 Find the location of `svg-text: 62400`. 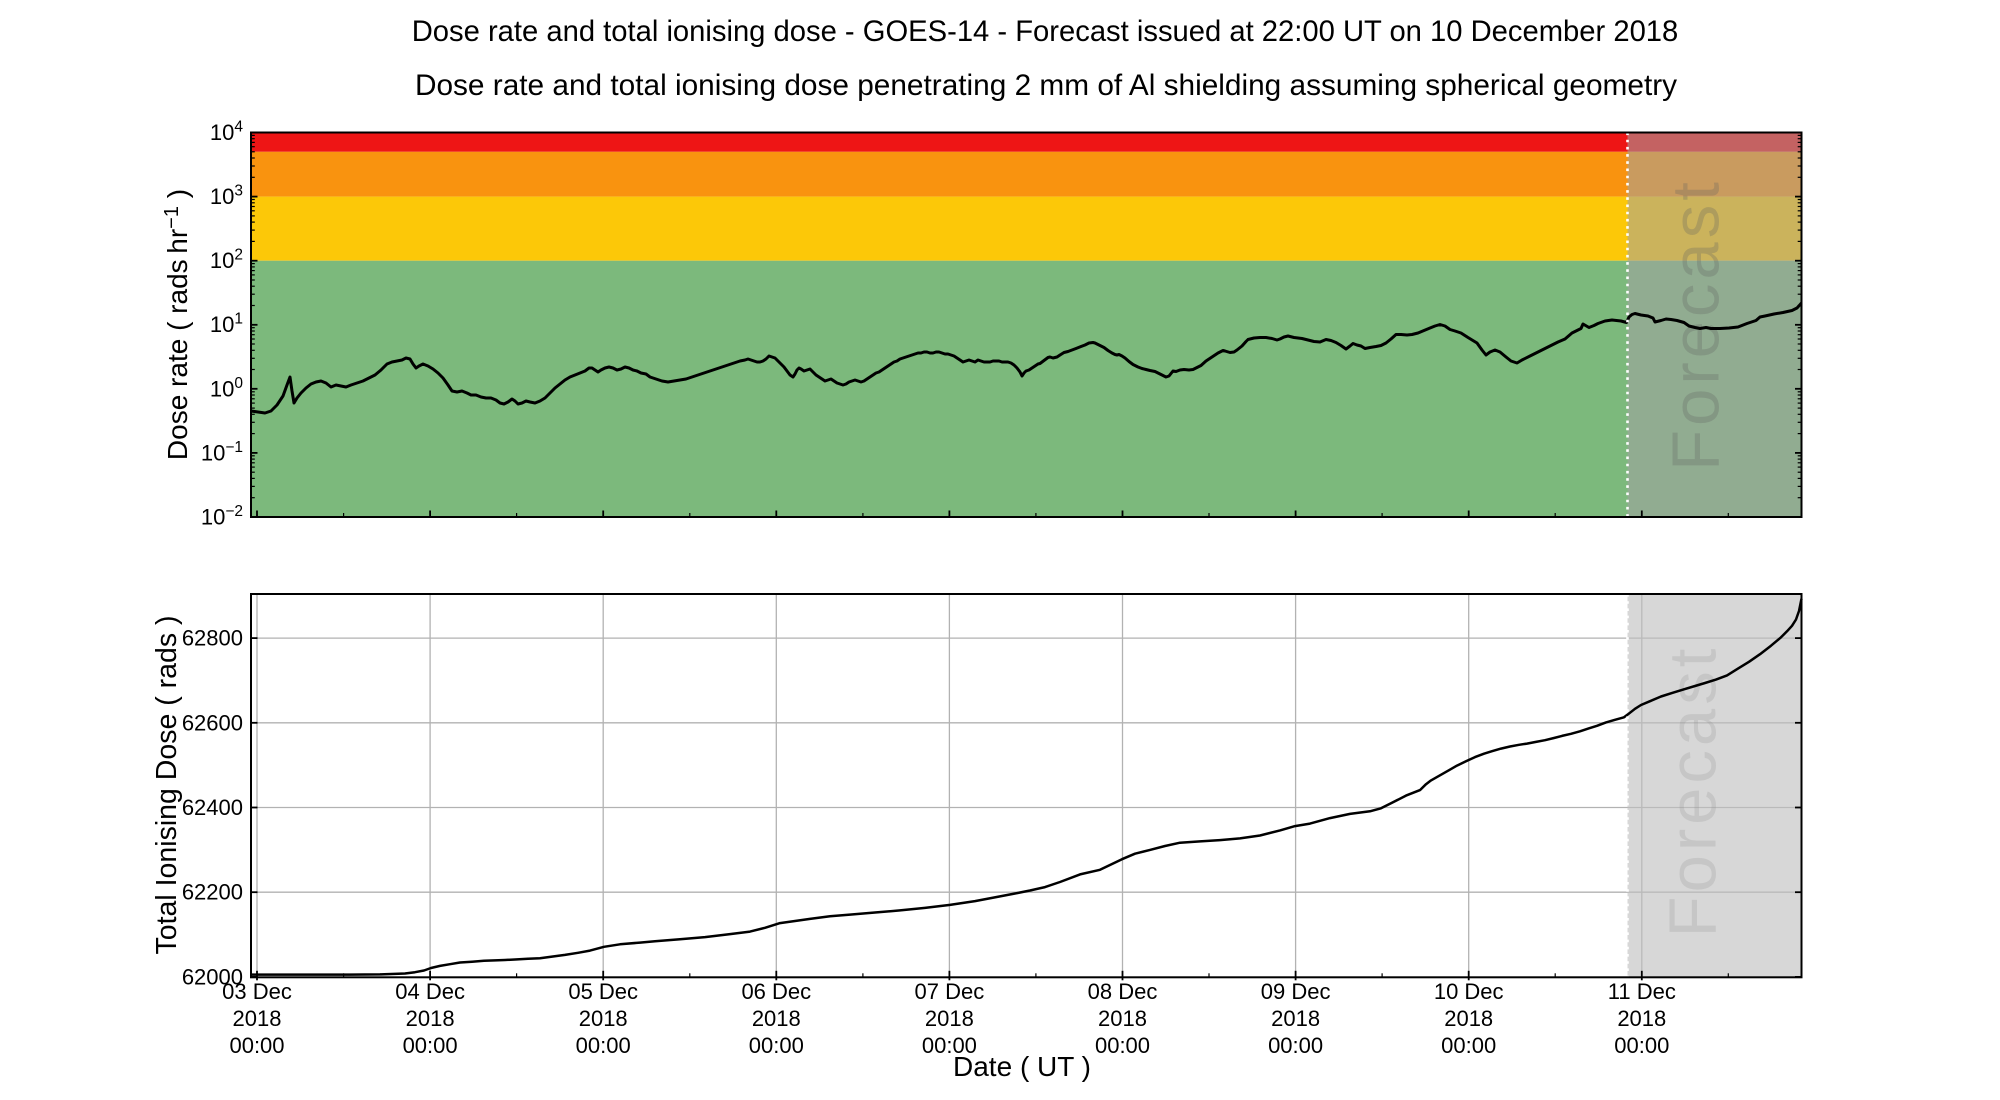

svg-text: 62400 is located at coordinates (212, 807).